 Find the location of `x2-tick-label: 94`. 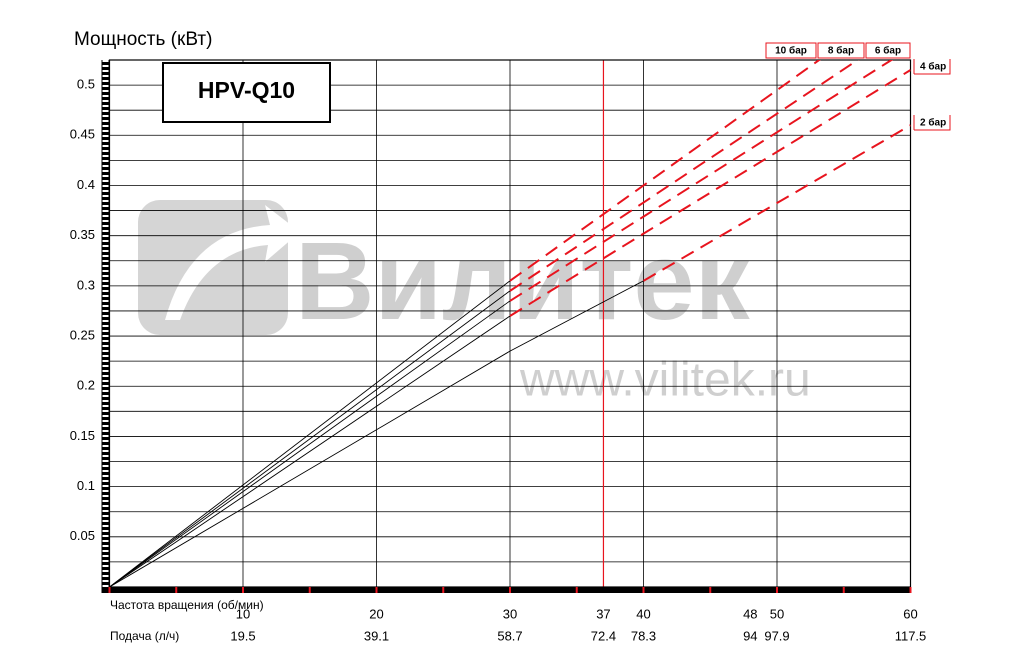

x2-tick-label: 94 is located at coordinates (750, 635).